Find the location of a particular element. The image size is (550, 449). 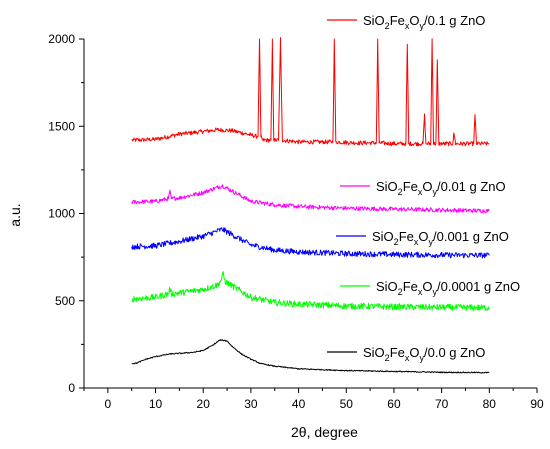

legend-item: SiO2FexOy/0.0001 g ZnO is located at coordinates (430, 288).